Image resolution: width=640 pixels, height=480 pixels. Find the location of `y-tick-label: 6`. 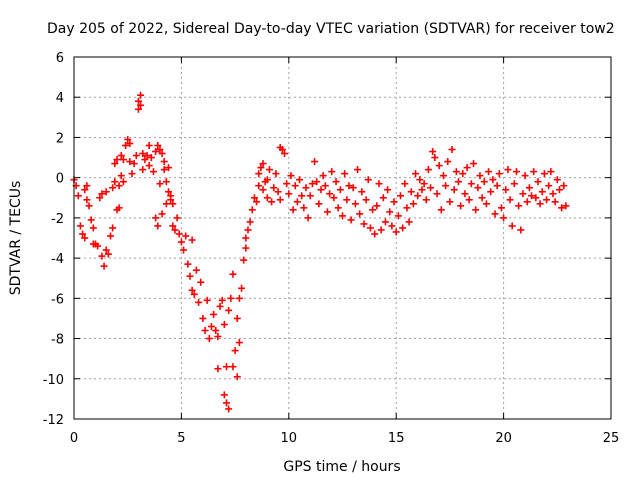

y-tick-label: 6 is located at coordinates (60, 58).